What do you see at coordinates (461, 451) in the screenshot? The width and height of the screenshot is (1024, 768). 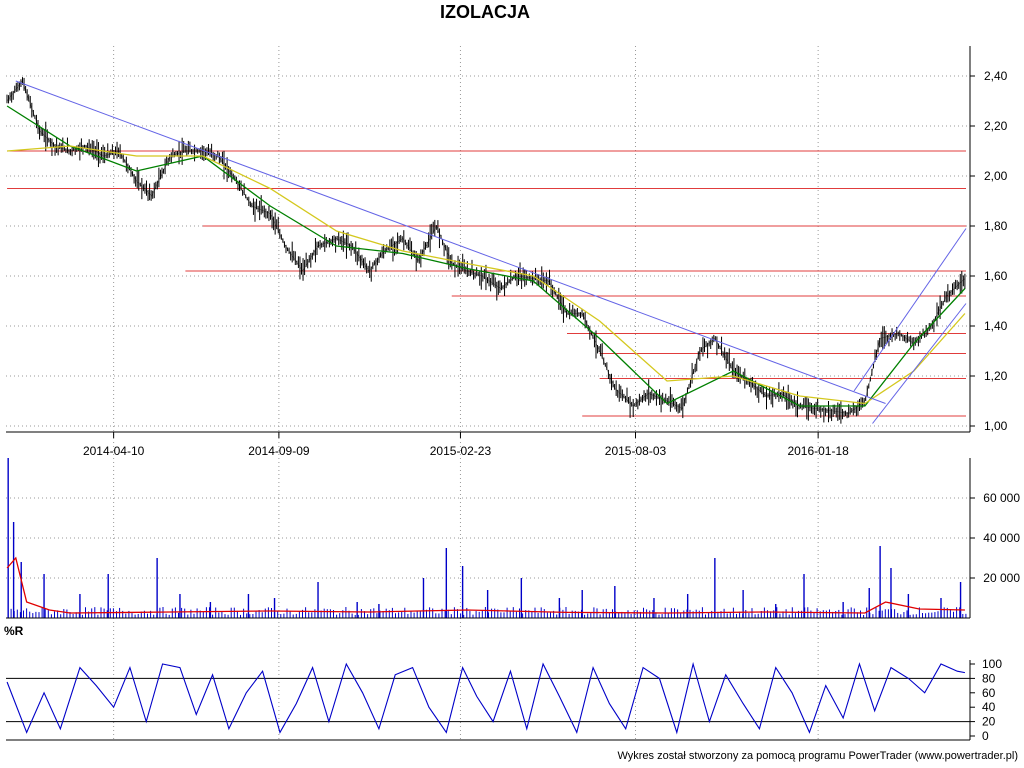 I see `date-tick-label: 2015-02-23` at bounding box center [461, 451].